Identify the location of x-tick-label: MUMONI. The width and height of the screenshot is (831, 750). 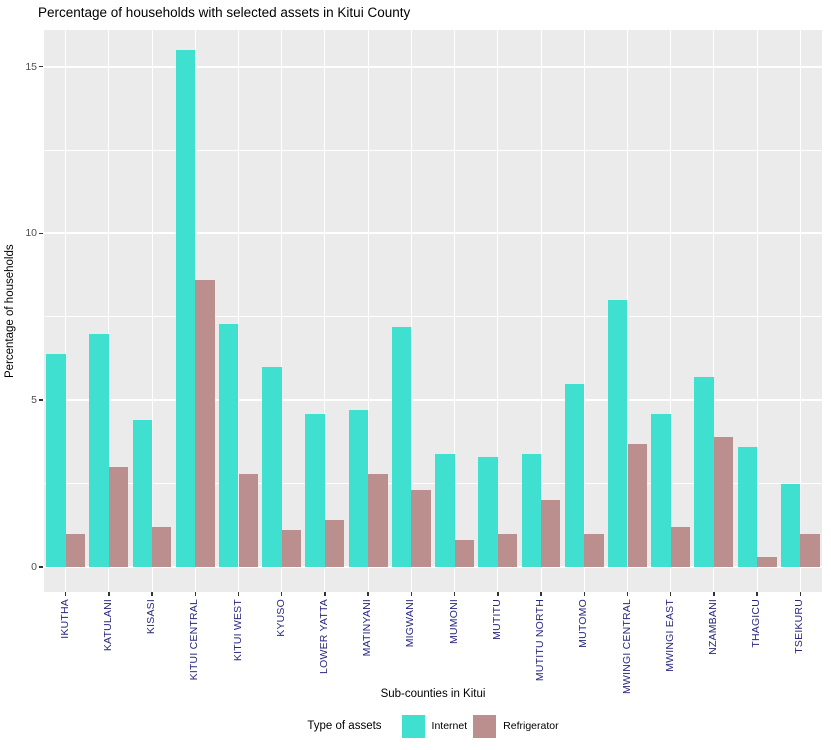
(453, 621).